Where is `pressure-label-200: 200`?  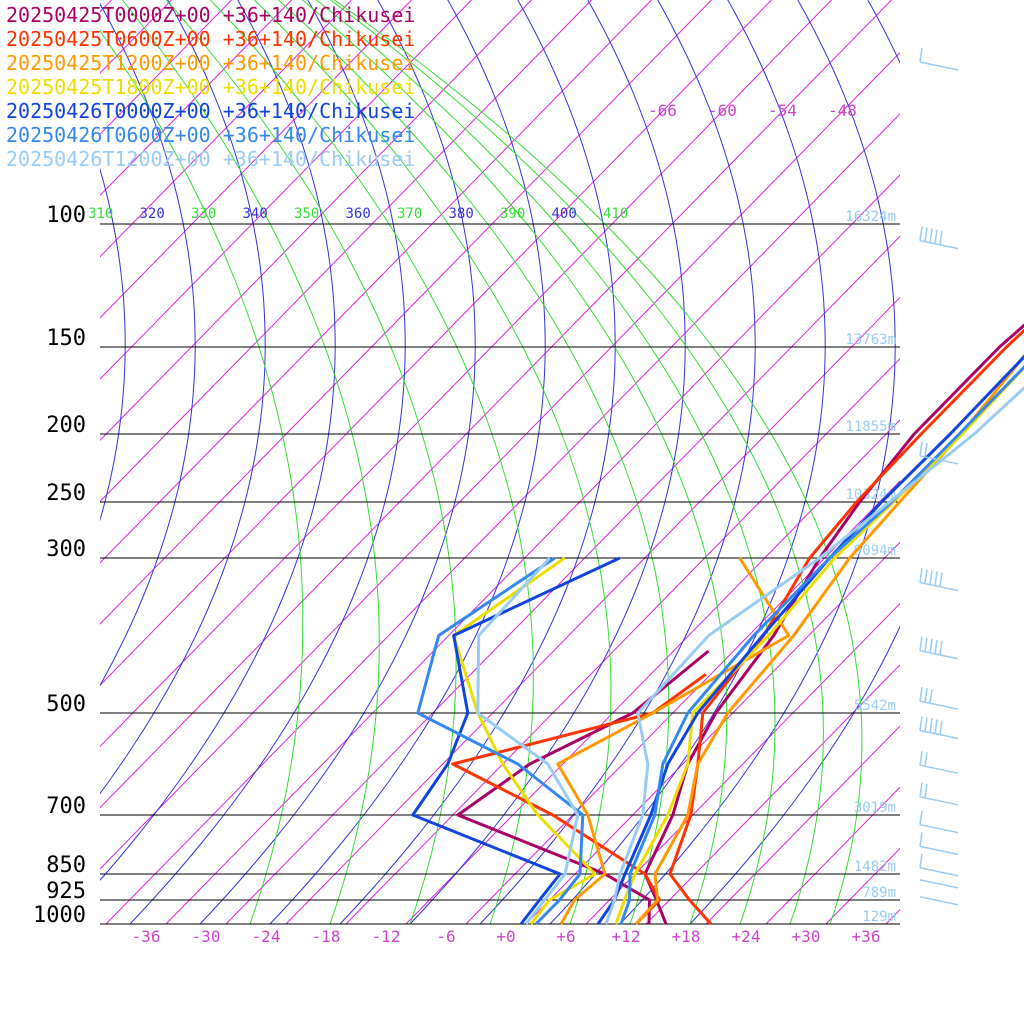
pressure-label-200: 200 is located at coordinates (66, 425).